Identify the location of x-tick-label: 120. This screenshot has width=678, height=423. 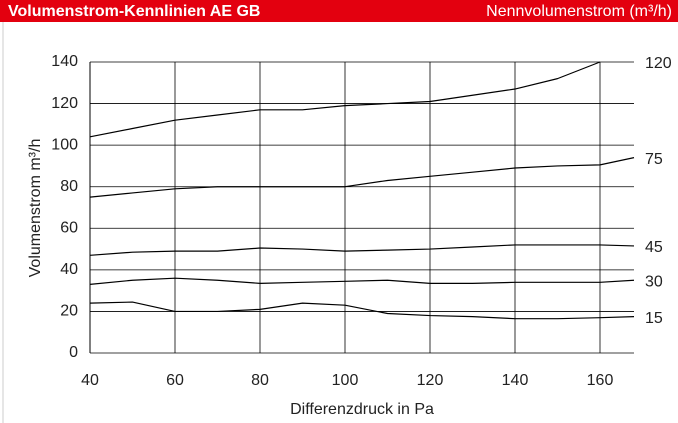
(430, 380).